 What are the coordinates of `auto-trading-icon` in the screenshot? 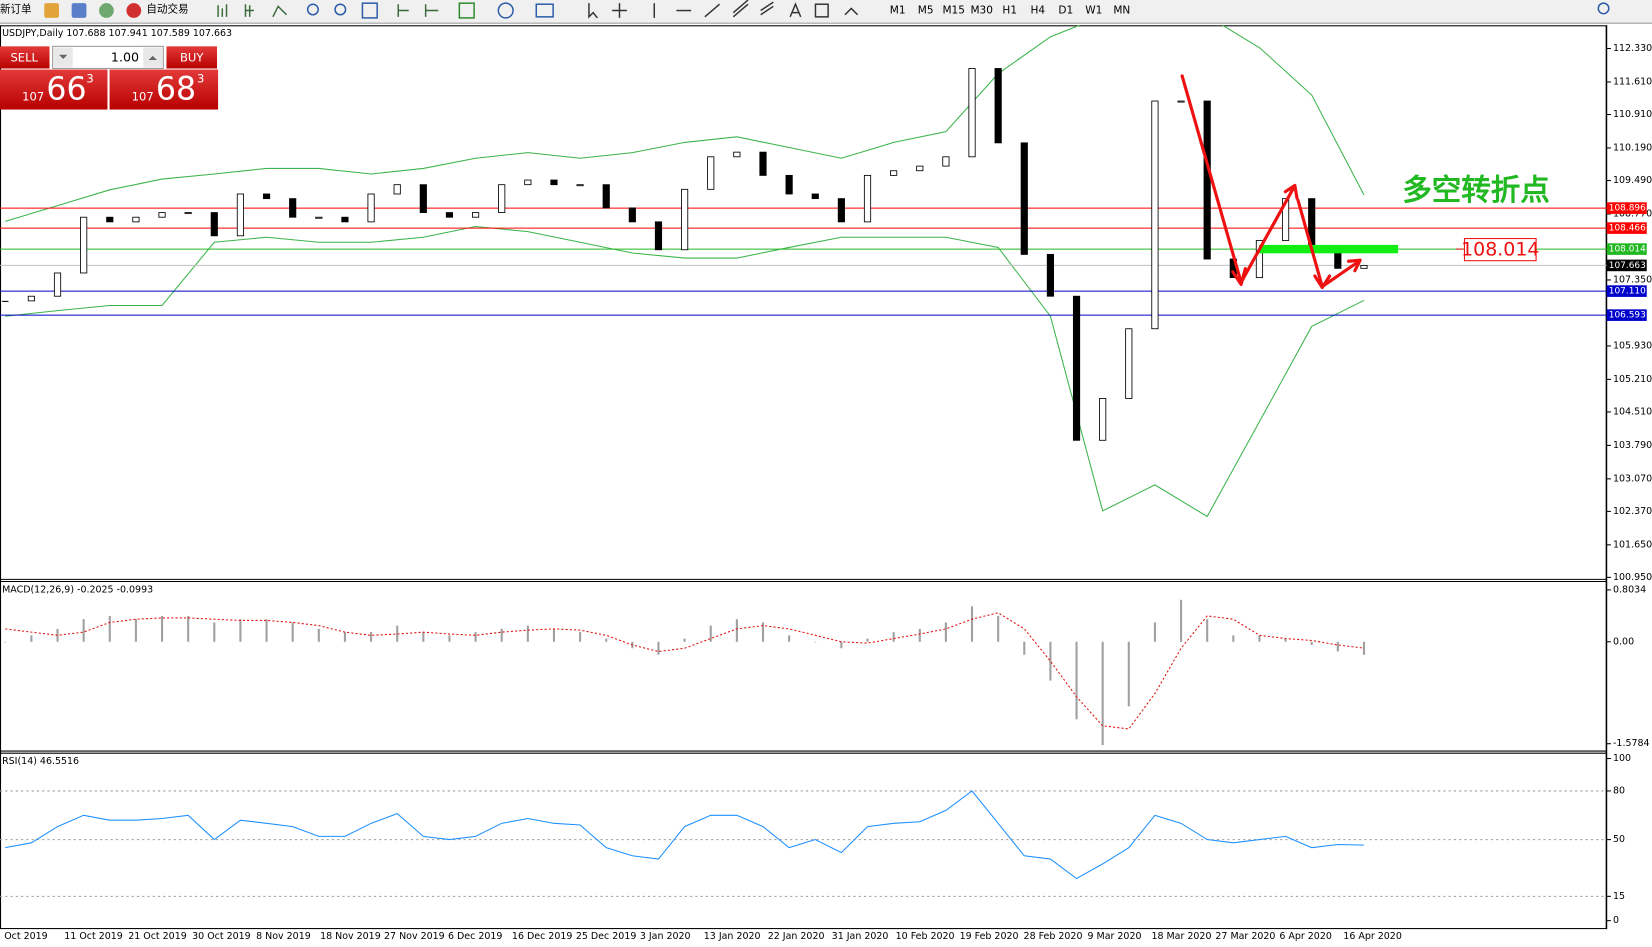 It's located at (134, 10).